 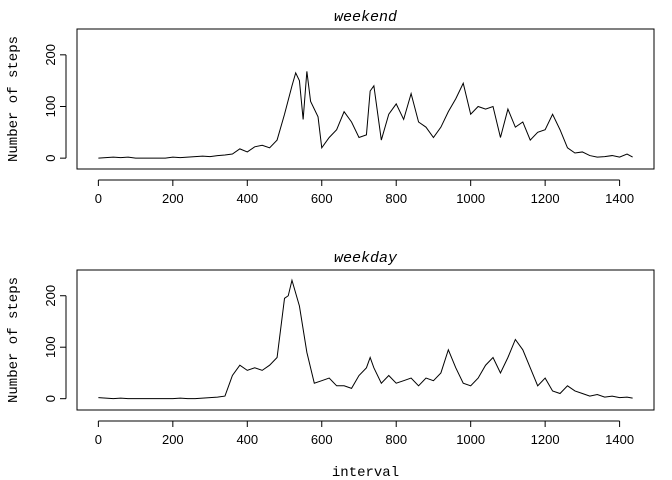 I want to click on x-axis-label: interval, so click(x=365, y=472).